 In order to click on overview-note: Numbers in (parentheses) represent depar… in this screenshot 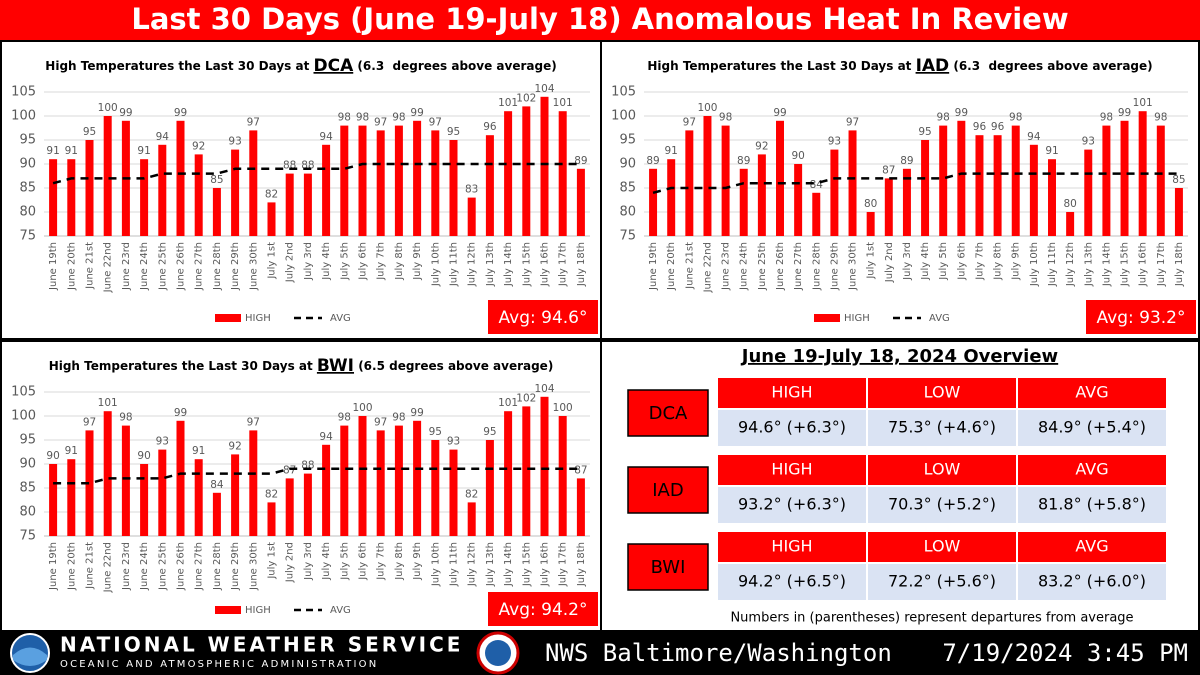, I will do `click(931, 618)`.